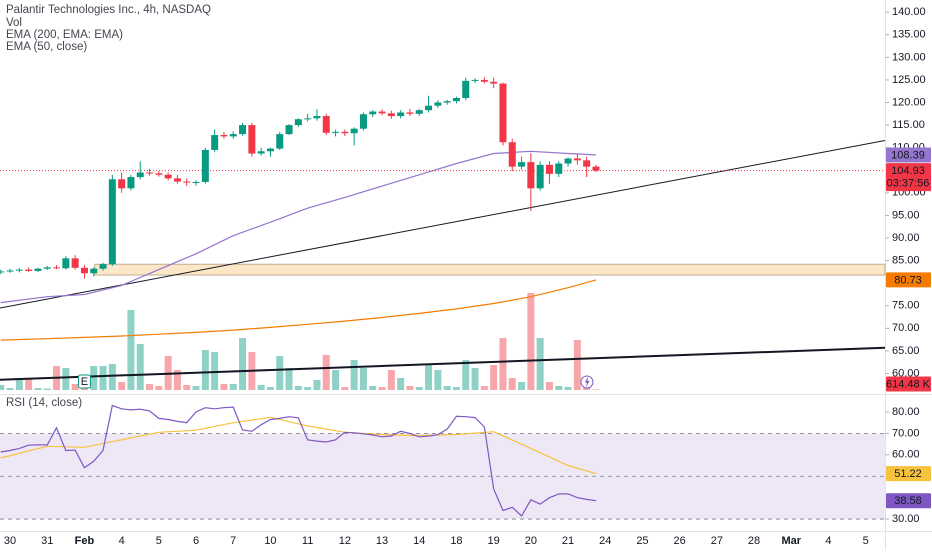 The width and height of the screenshot is (932, 555). I want to click on rsi-ma-line, so click(298, 445).